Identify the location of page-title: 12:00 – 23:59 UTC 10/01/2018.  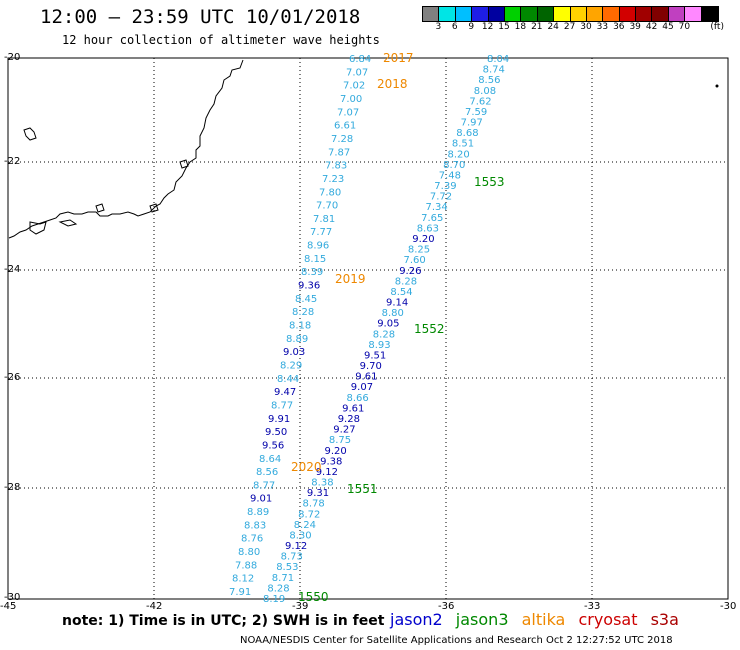
(200, 17).